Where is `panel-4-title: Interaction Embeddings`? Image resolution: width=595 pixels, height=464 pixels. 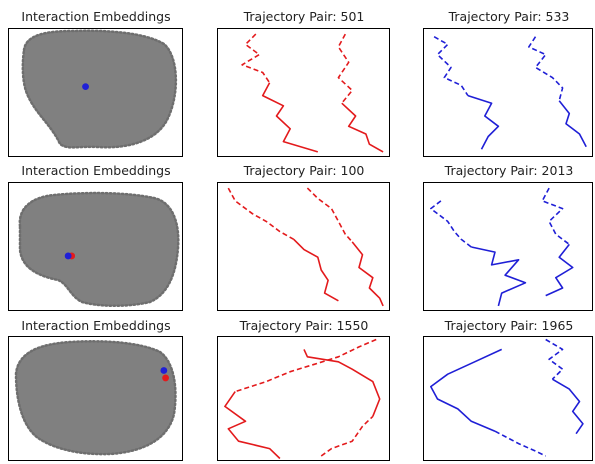 panel-4-title: Interaction Embeddings is located at coordinates (95, 170).